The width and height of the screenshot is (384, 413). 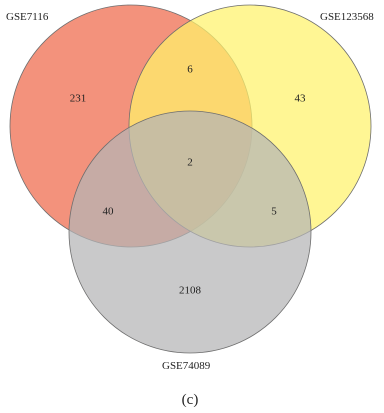 I want to click on count-gse123568-gse74089: 5, so click(x=274, y=212).